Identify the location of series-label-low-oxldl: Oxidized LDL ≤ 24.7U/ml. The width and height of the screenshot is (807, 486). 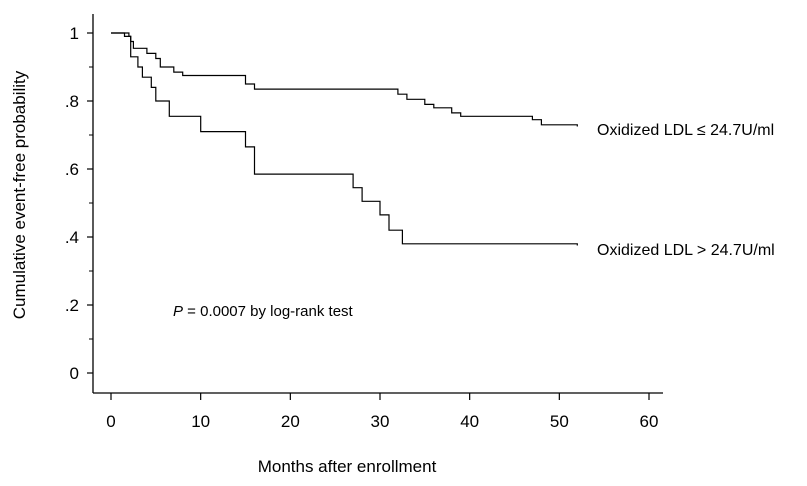
(685, 130).